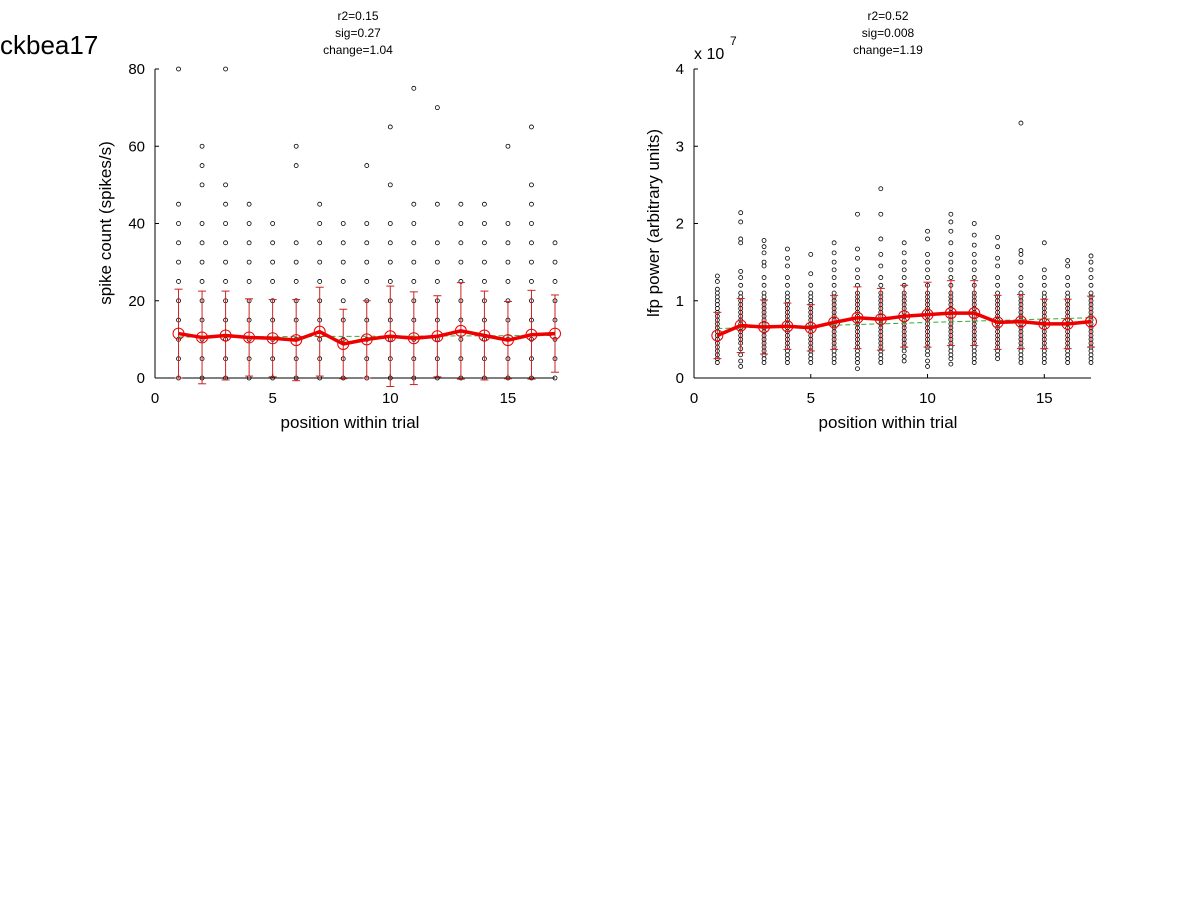 This screenshot has height=901, width=1200. Describe the element at coordinates (680, 301) in the screenshot. I see `y-tick-label: 1` at that location.